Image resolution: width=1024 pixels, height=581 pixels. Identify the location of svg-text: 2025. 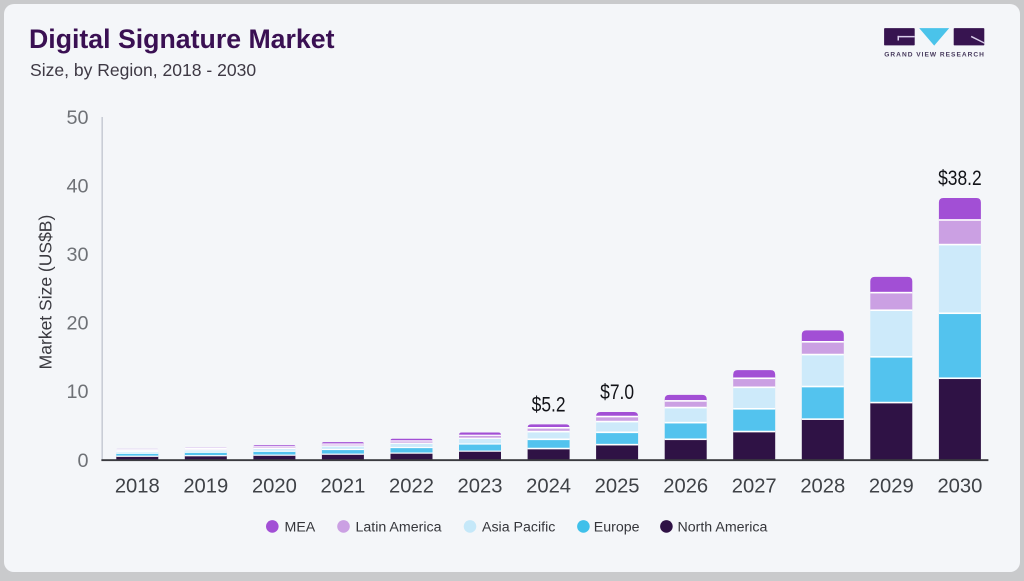
(617, 487).